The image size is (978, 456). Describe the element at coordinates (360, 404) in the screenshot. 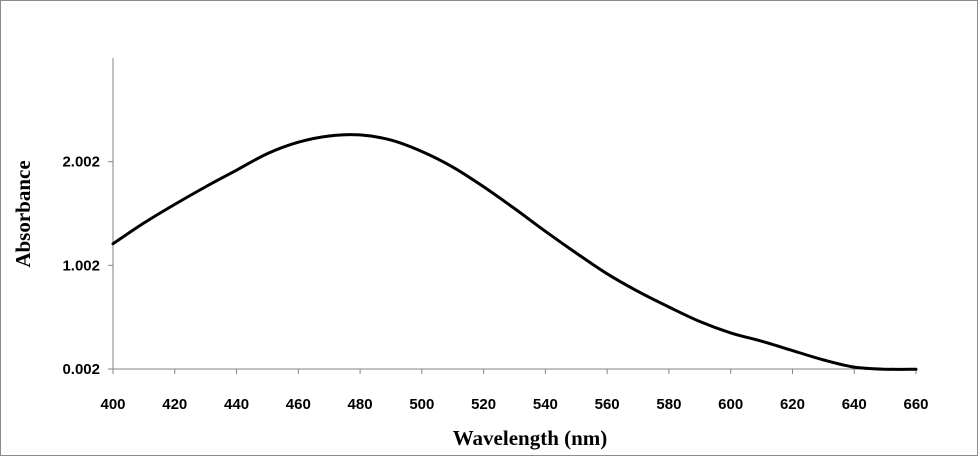

I see `x-tick-label: 480` at that location.